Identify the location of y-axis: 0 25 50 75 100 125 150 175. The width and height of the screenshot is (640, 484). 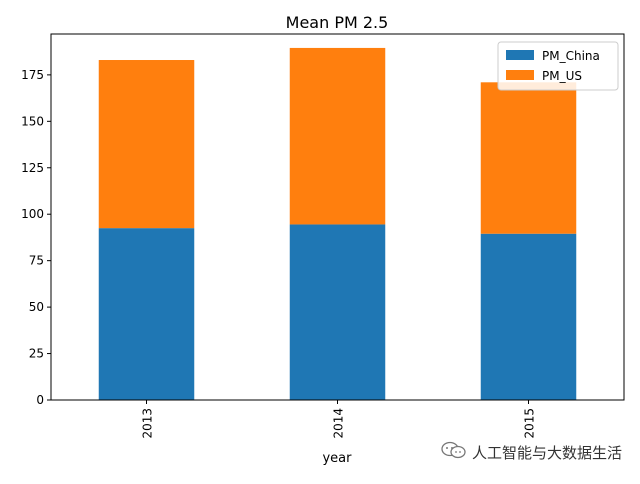
(36, 237).